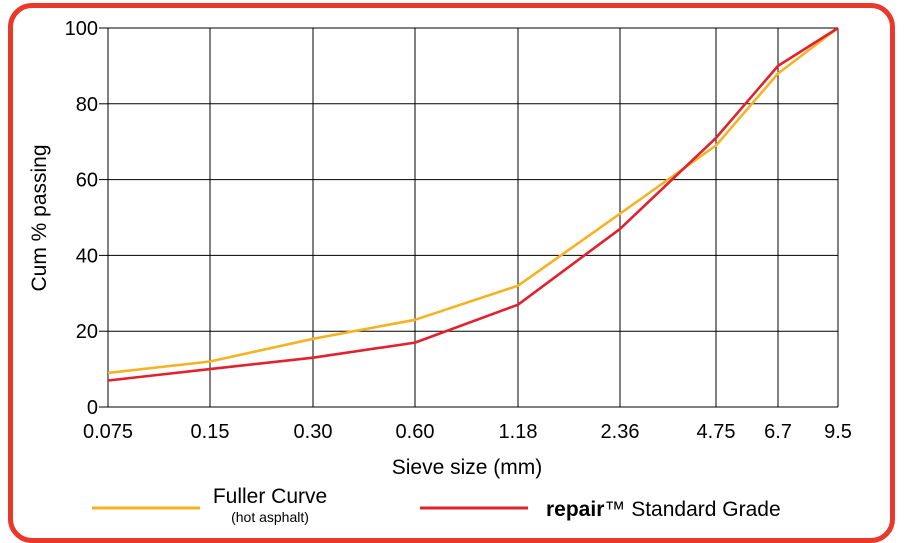 The width and height of the screenshot is (909, 543). I want to click on legend-label-repair: repair™ Standard Grade, so click(663, 509).